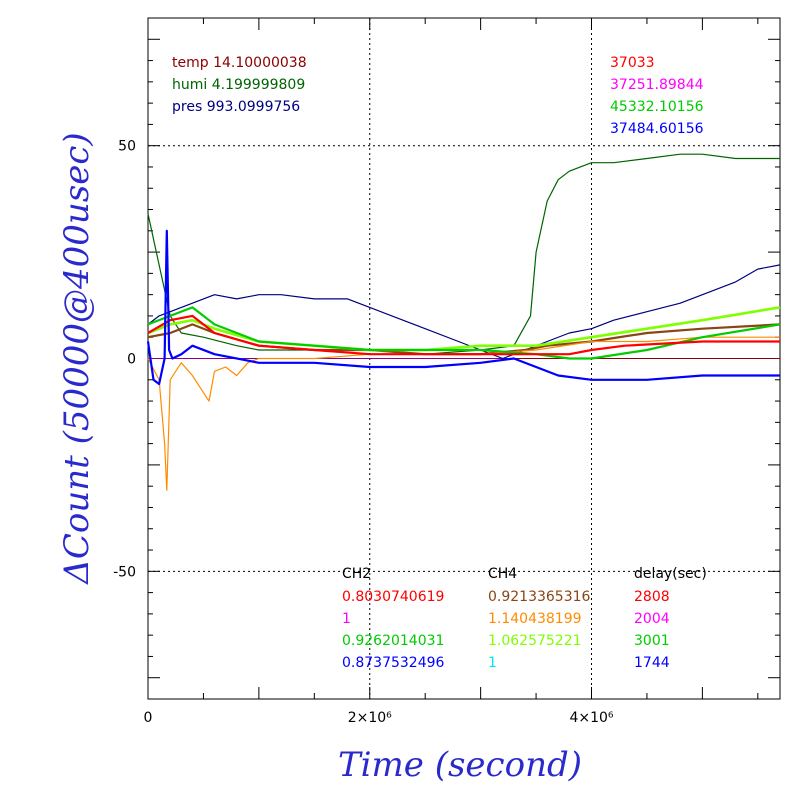 The width and height of the screenshot is (797, 797). What do you see at coordinates (591, 718) in the screenshot?
I see `x-tick-label: 4×10⁶` at bounding box center [591, 718].